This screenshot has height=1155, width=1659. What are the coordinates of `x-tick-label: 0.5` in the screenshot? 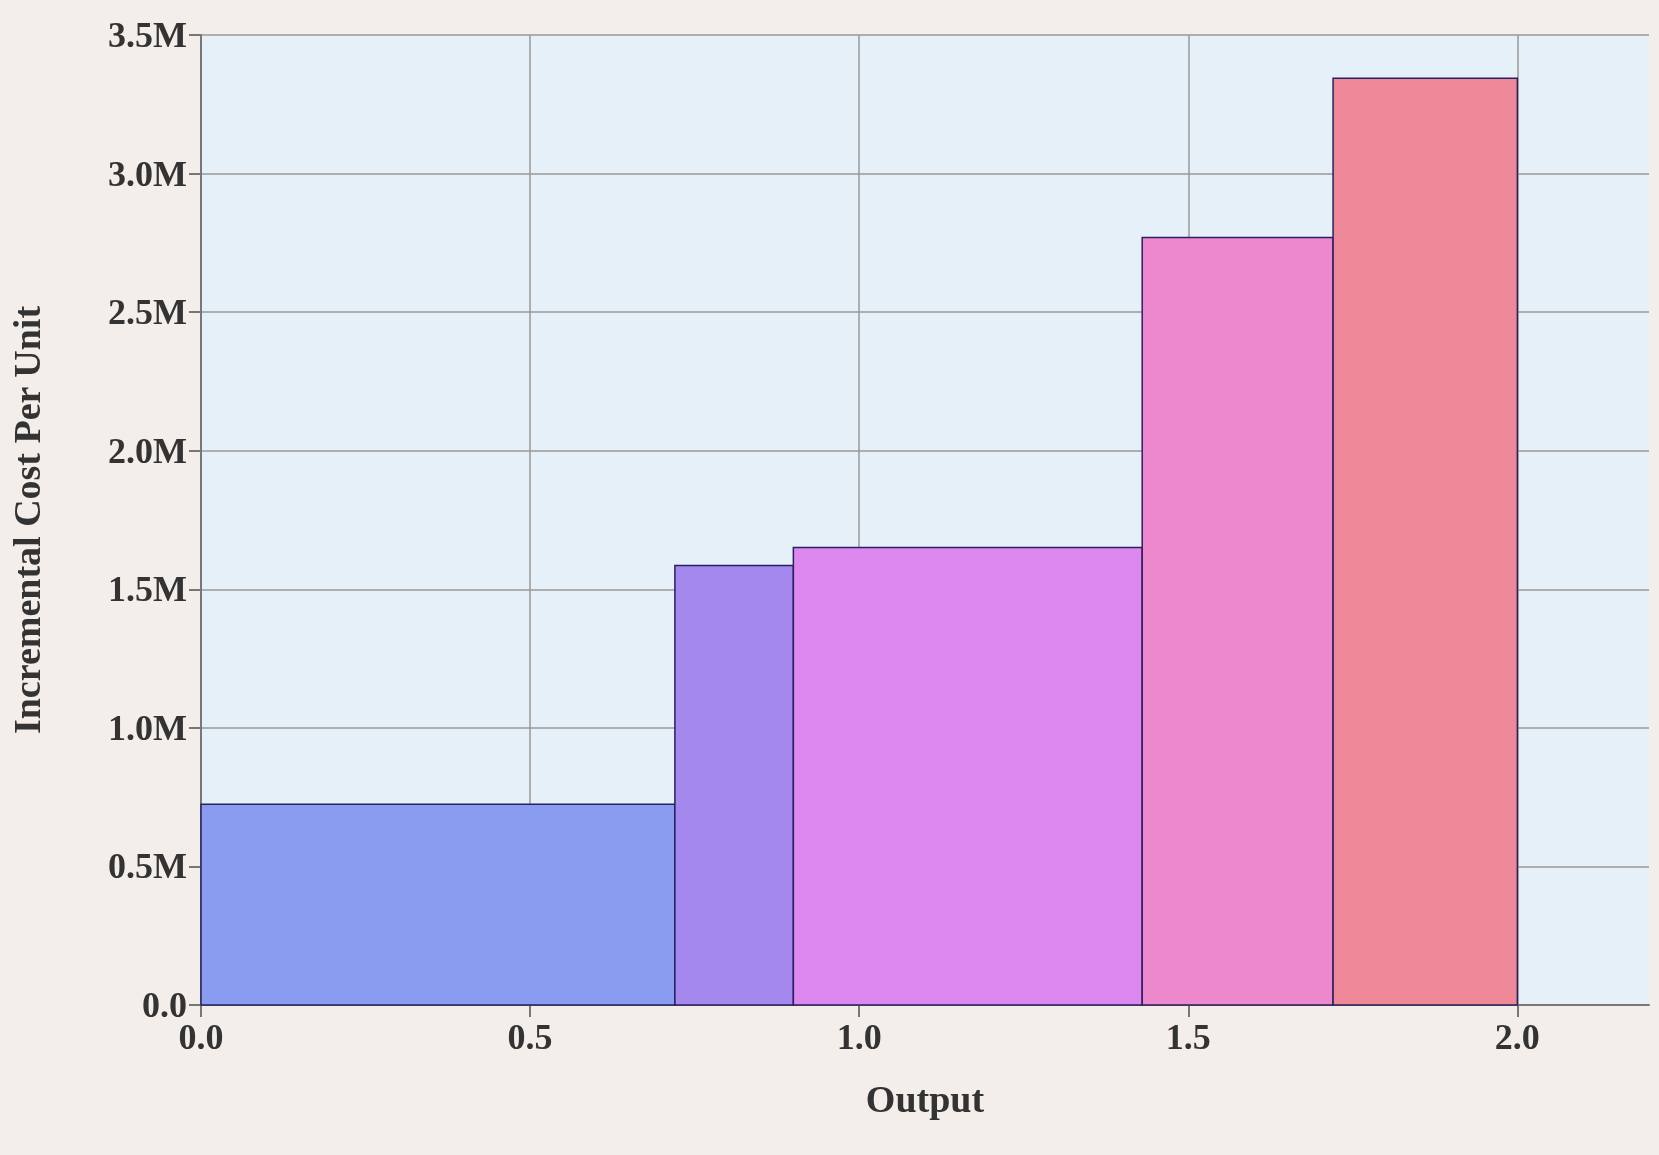 It's located at (530, 1037).